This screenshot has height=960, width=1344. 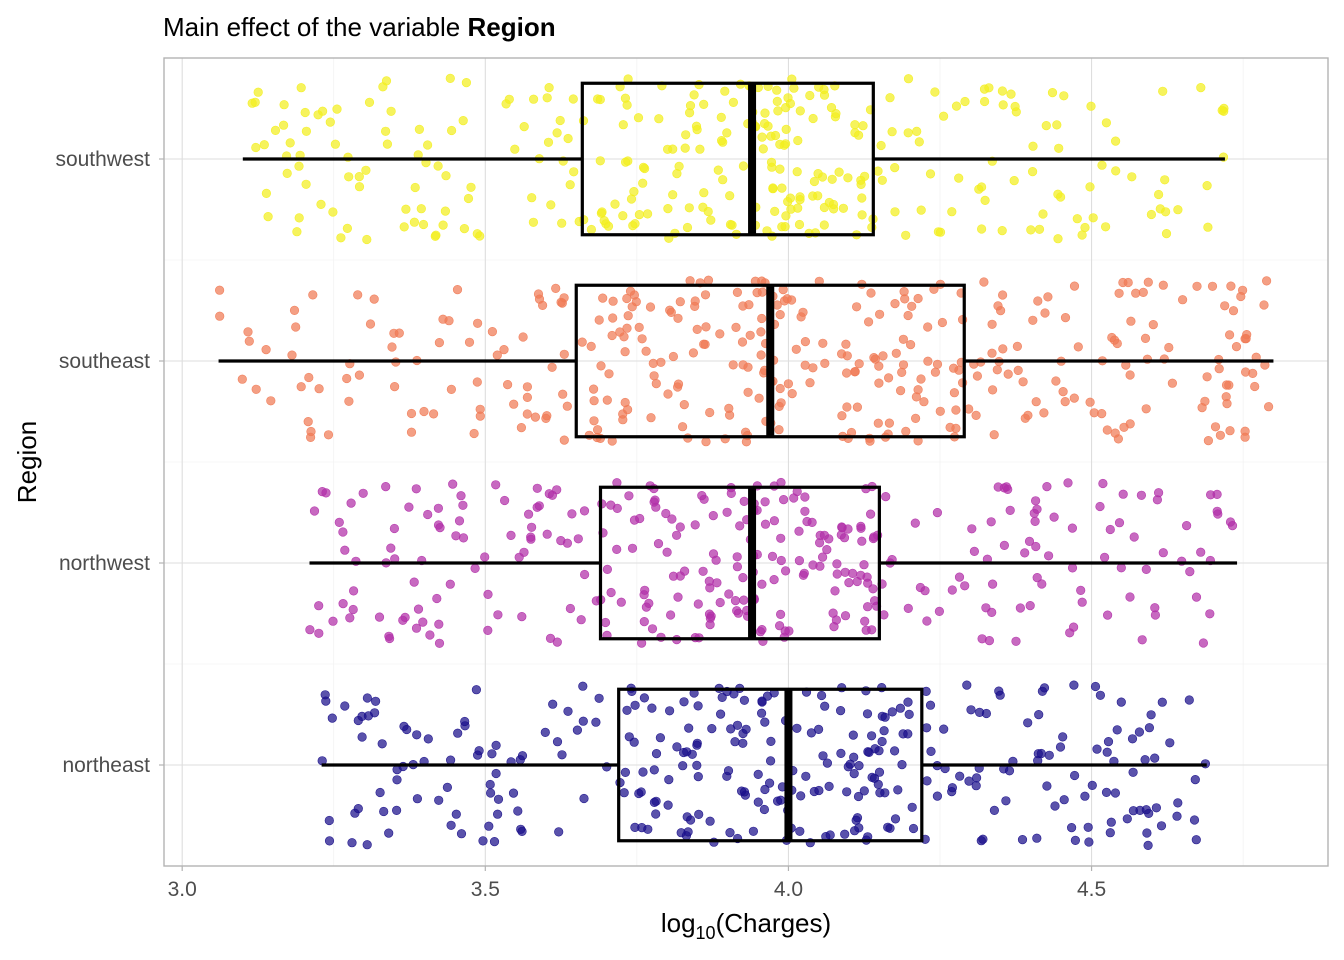 What do you see at coordinates (315, 27) in the screenshot?
I see `chart-title-prefix: Main effect of the variable` at bounding box center [315, 27].